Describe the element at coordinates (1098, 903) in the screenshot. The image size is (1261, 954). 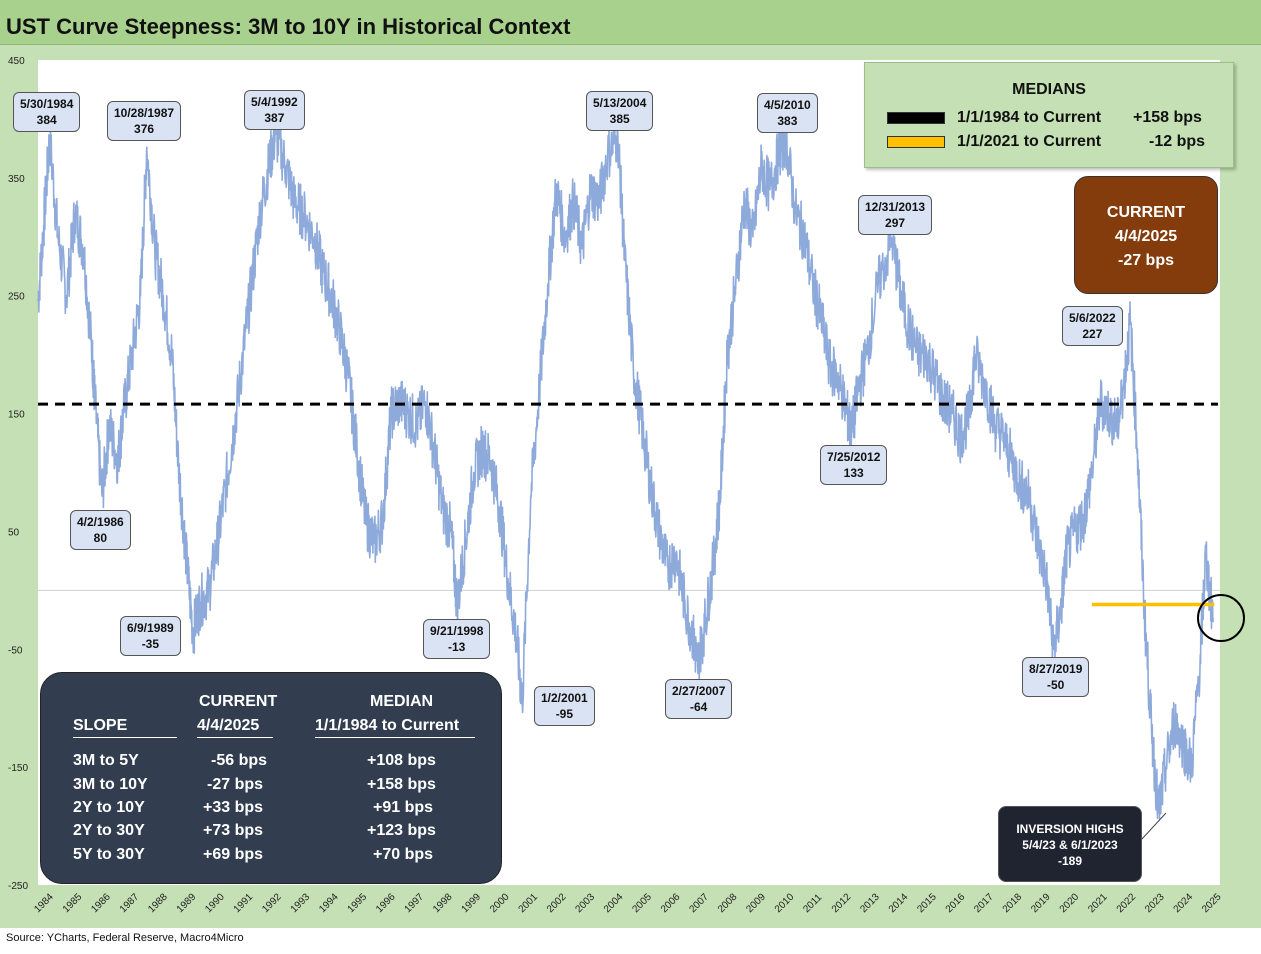
I see `x-tick-label: 2021` at that location.